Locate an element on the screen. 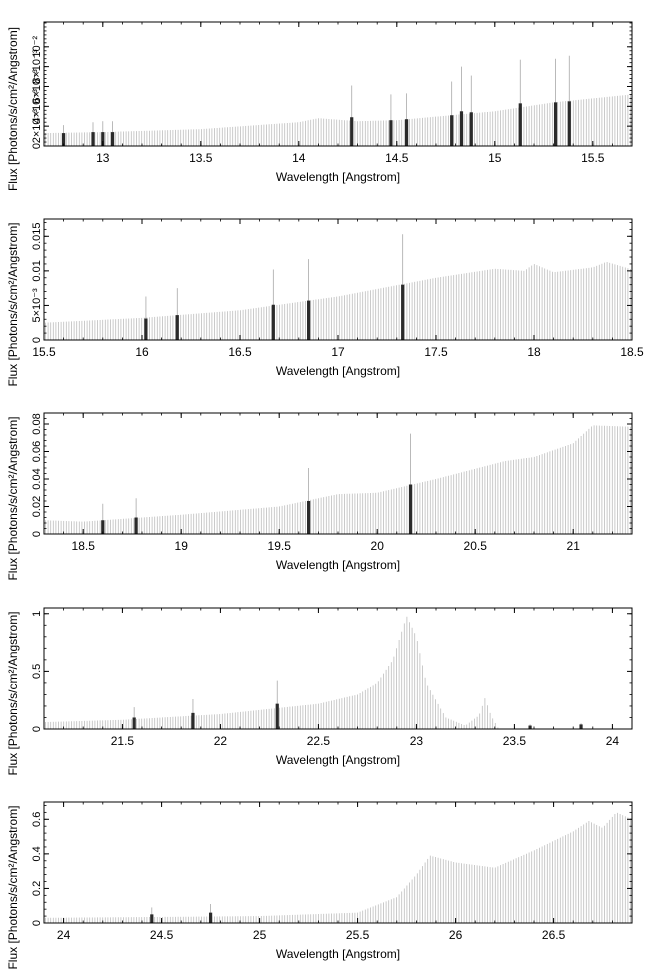 This screenshot has height=972, width=653. y-tick-label: 6×10⁻³ is located at coordinates (37, 86).